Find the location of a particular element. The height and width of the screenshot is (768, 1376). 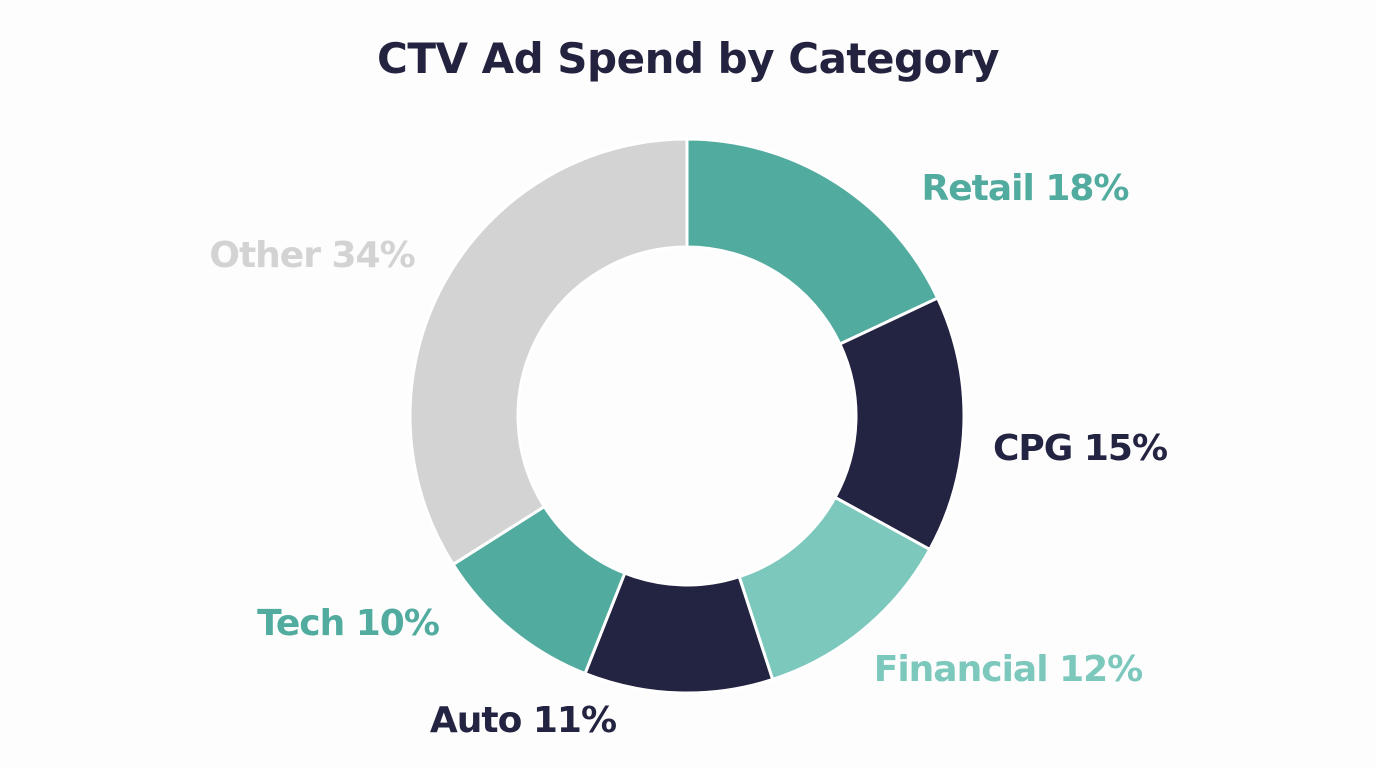

data-label-retail: Retail 18% is located at coordinates (1024, 188).